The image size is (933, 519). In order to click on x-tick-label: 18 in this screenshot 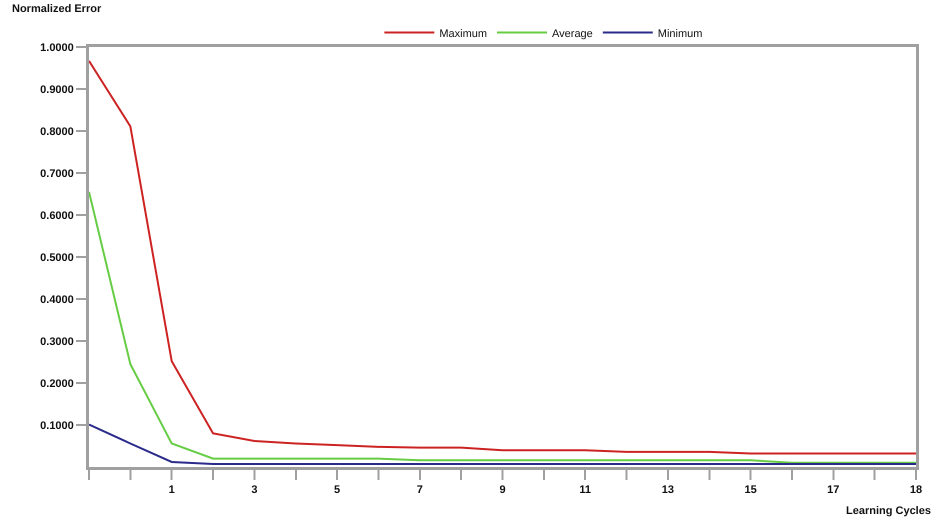, I will do `click(916, 490)`.